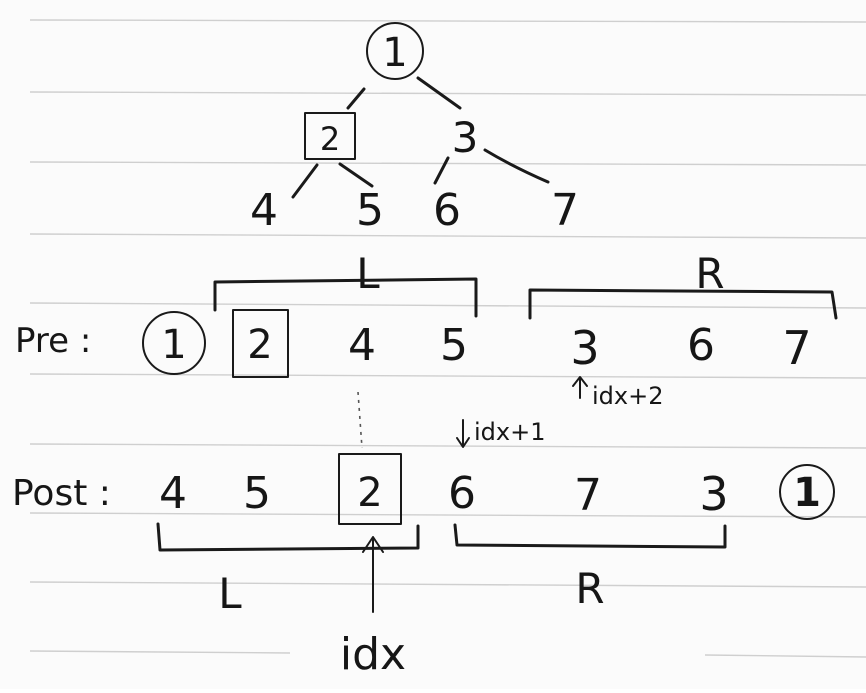  What do you see at coordinates (356, 98) in the screenshot?
I see `edge-root-left` at bounding box center [356, 98].